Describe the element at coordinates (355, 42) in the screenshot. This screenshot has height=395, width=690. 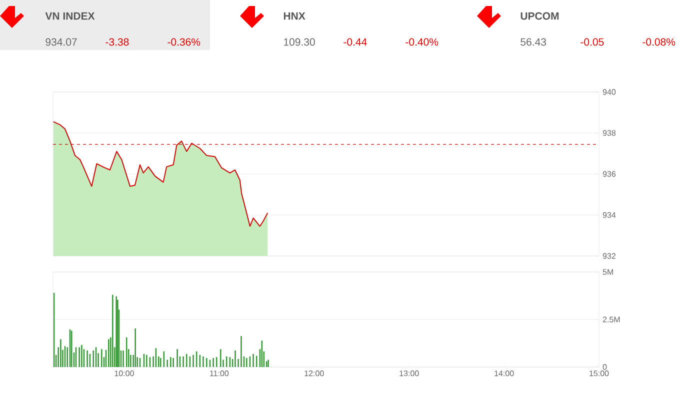
I see `text: -0.44` at that location.